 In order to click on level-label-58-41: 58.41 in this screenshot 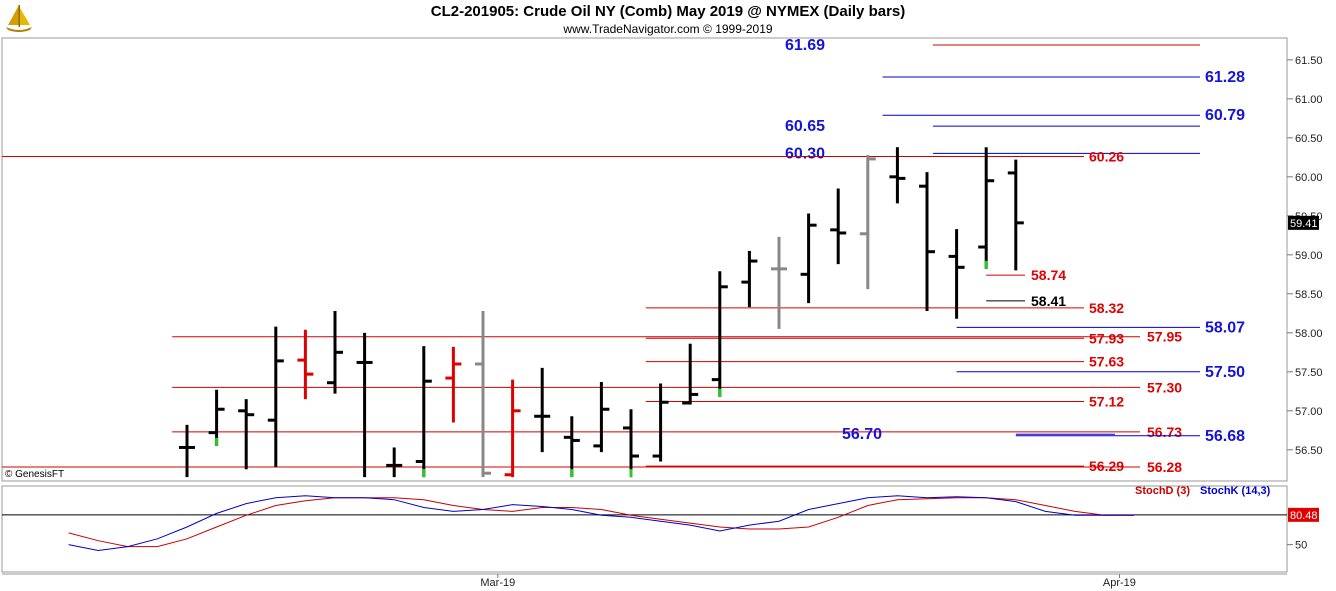, I will do `click(1048, 301)`.